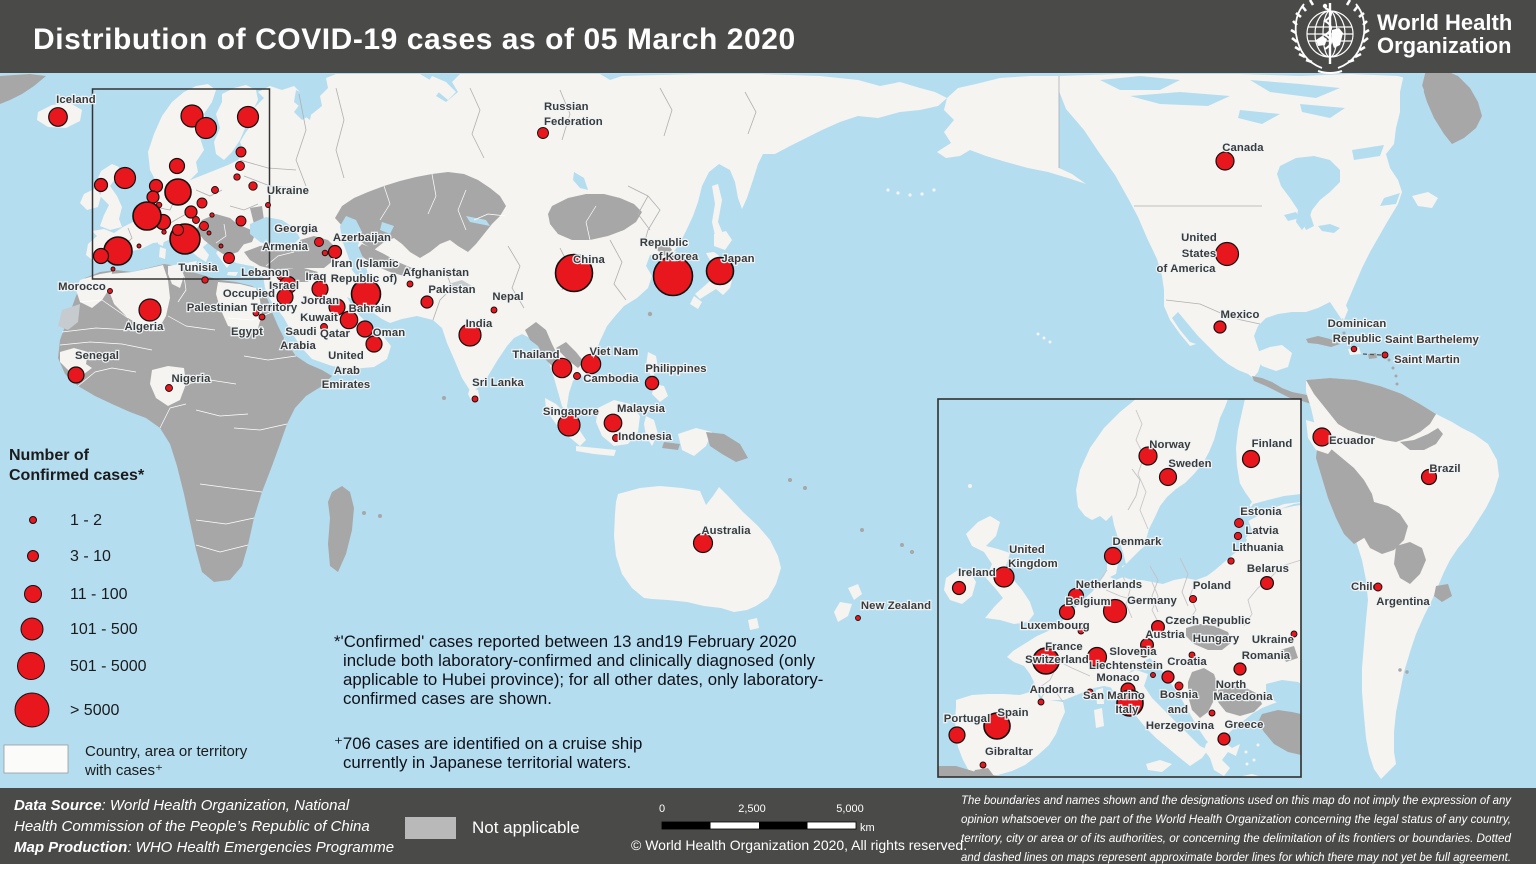 The image size is (1536, 869). I want to click on svg-text: Portugal, so click(967, 719).